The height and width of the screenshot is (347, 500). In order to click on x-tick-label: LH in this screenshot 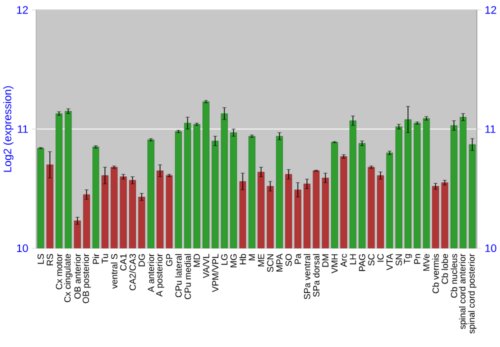, I will do `click(353, 259)`.